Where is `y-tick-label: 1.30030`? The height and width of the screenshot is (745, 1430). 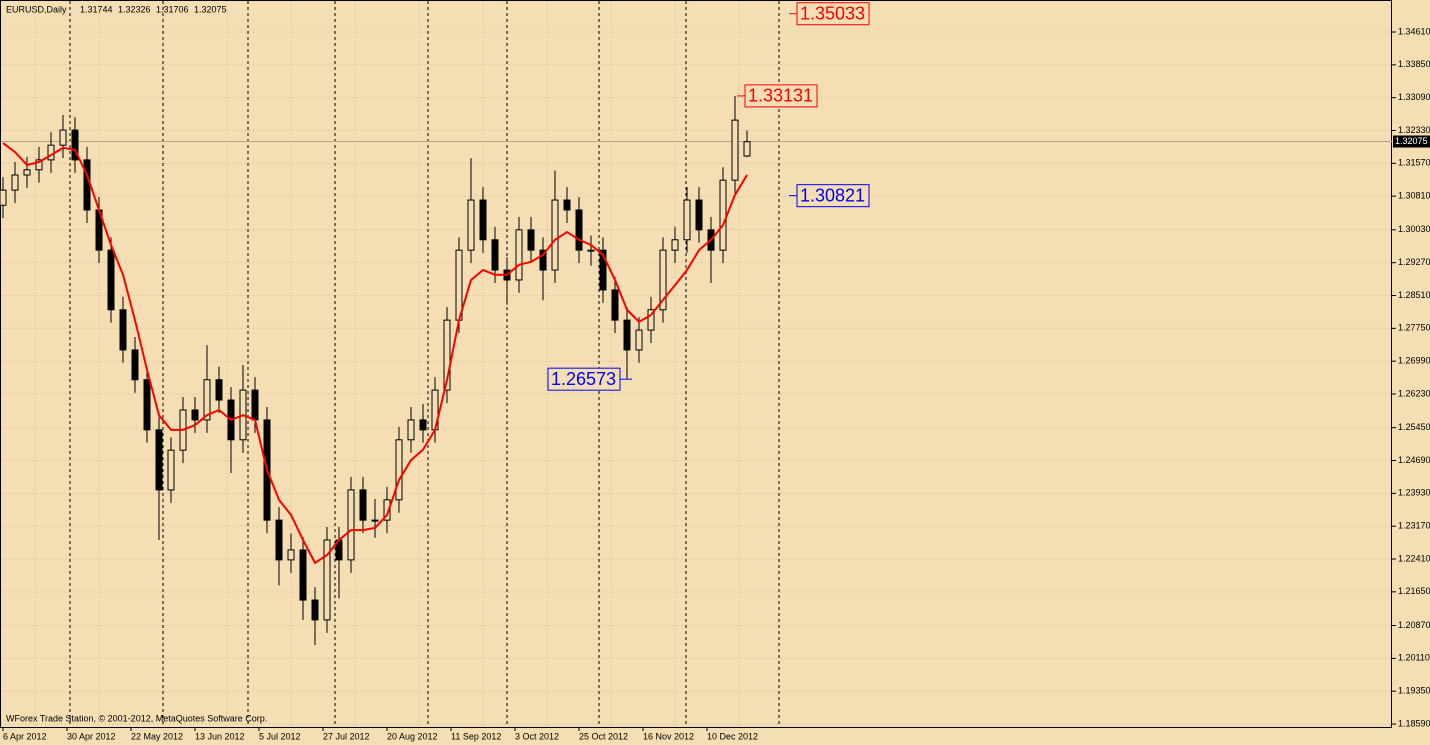 y-tick-label: 1.30030 is located at coordinates (1414, 229).